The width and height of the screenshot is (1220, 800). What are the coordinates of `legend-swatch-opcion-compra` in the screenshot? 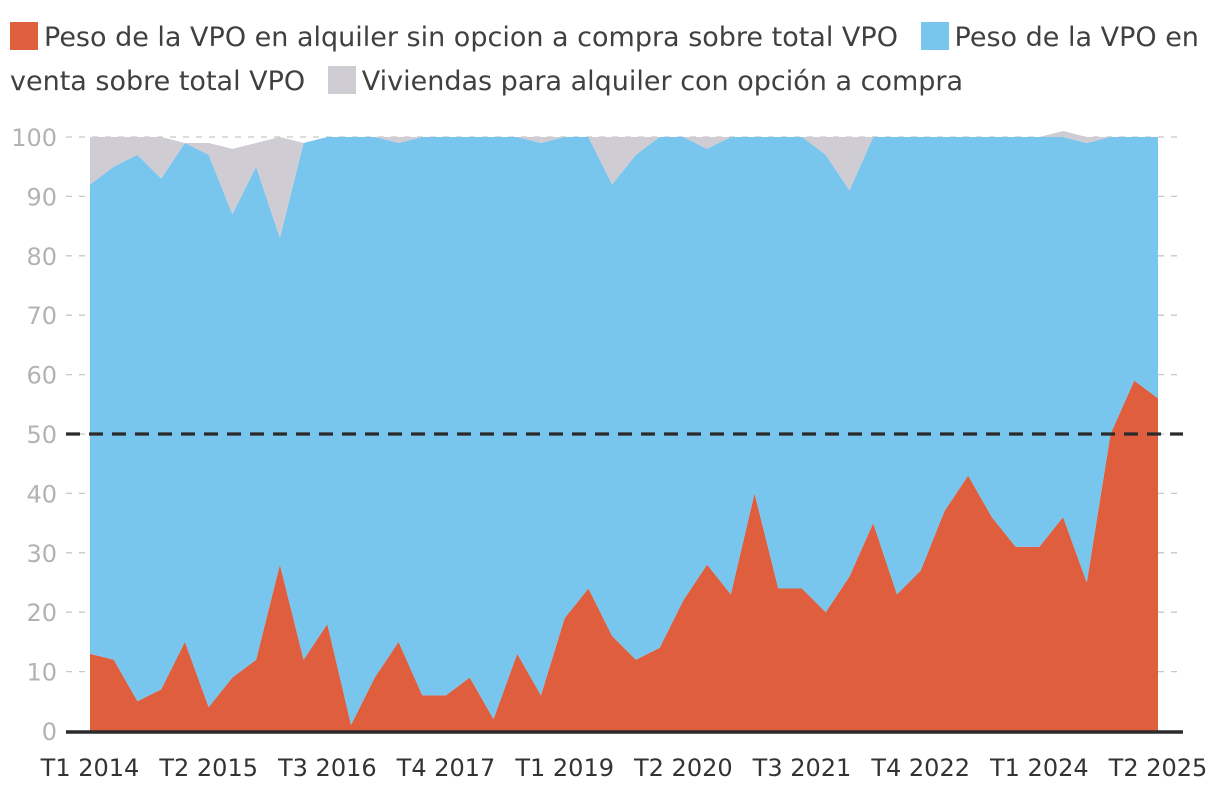 It's located at (341, 80).